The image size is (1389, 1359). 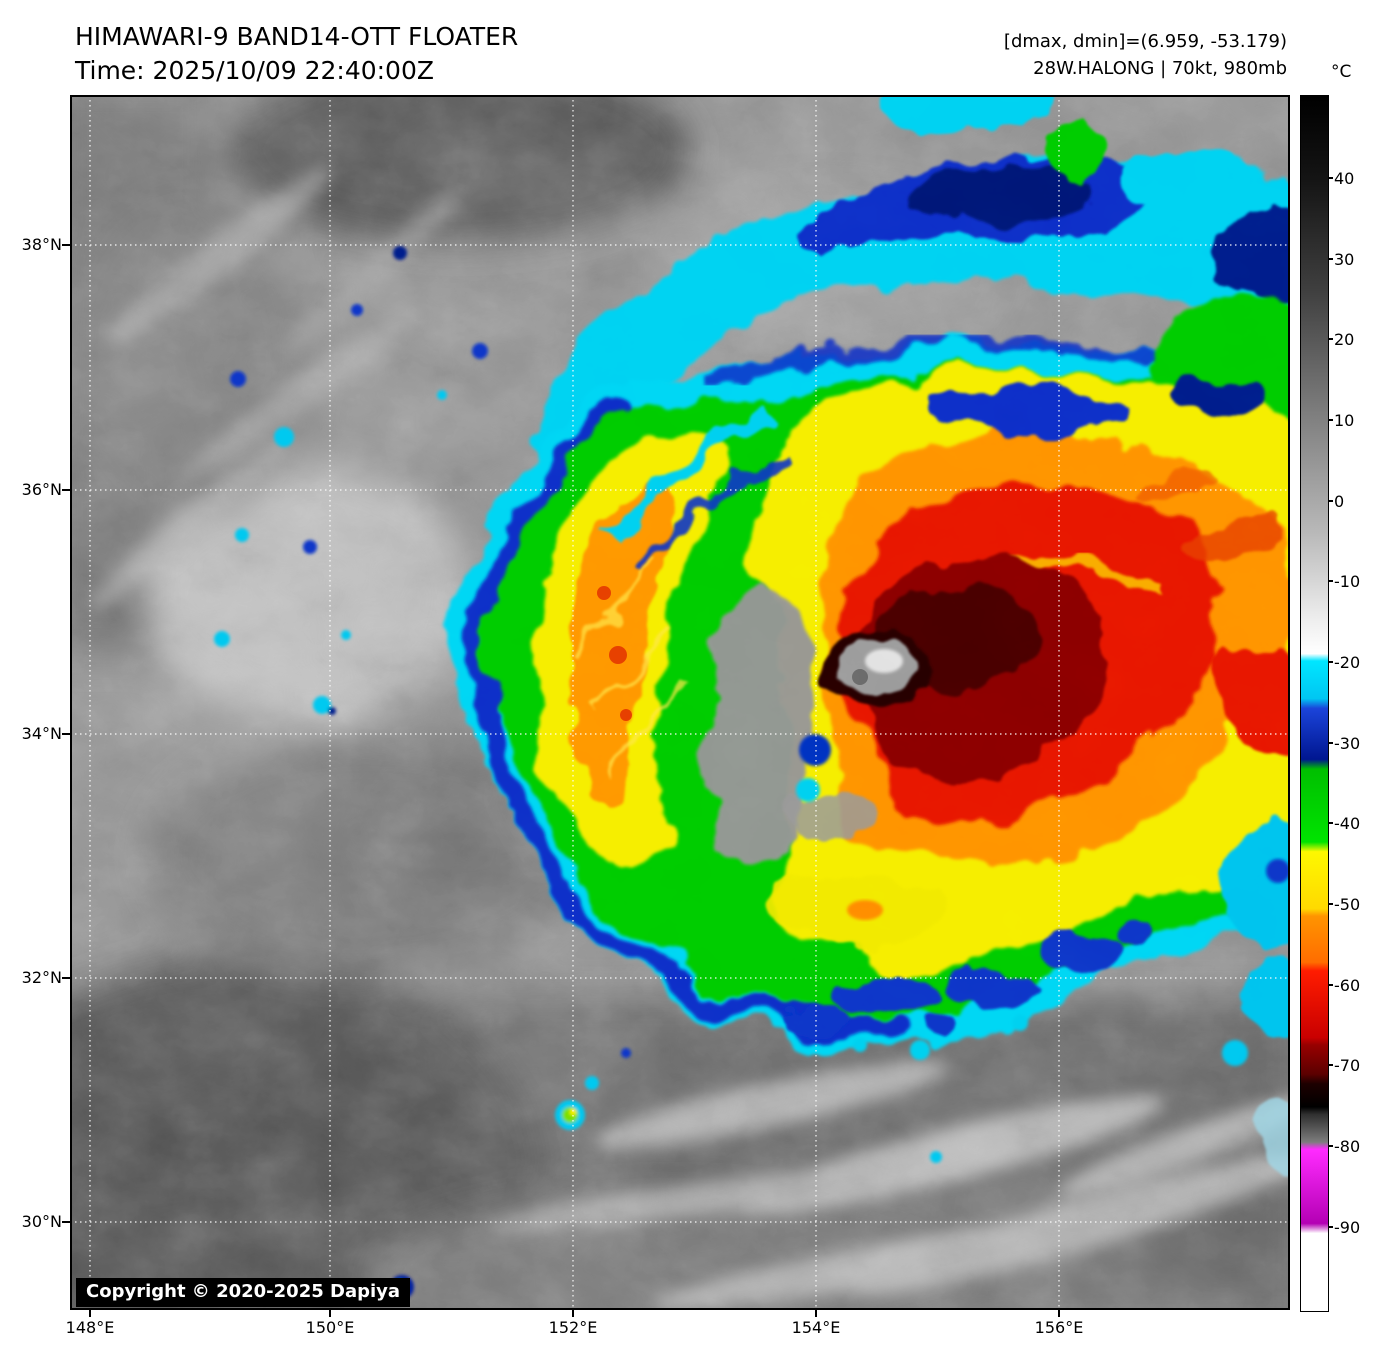 I want to click on colorbar-tick-label: -50, so click(x=1347, y=904).